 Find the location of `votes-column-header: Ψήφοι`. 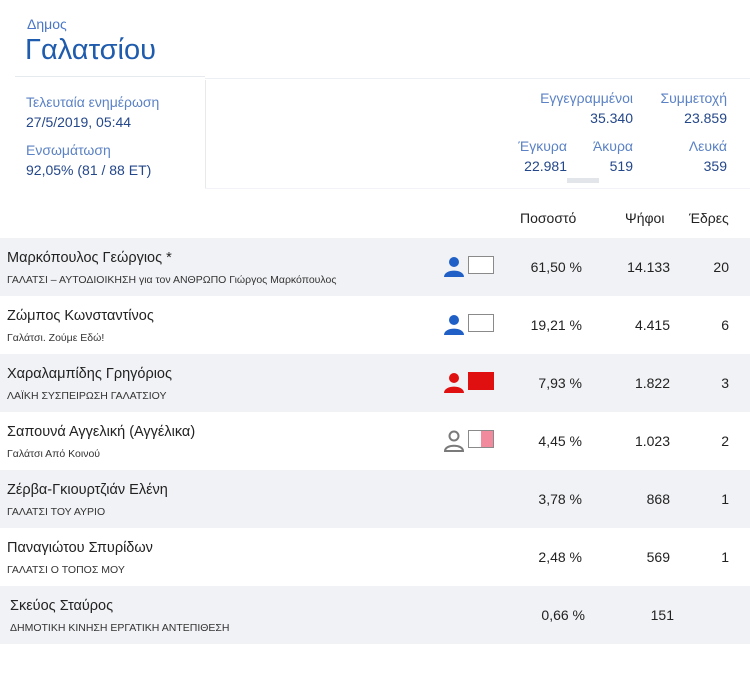

votes-column-header: Ψήφοι is located at coordinates (645, 218).